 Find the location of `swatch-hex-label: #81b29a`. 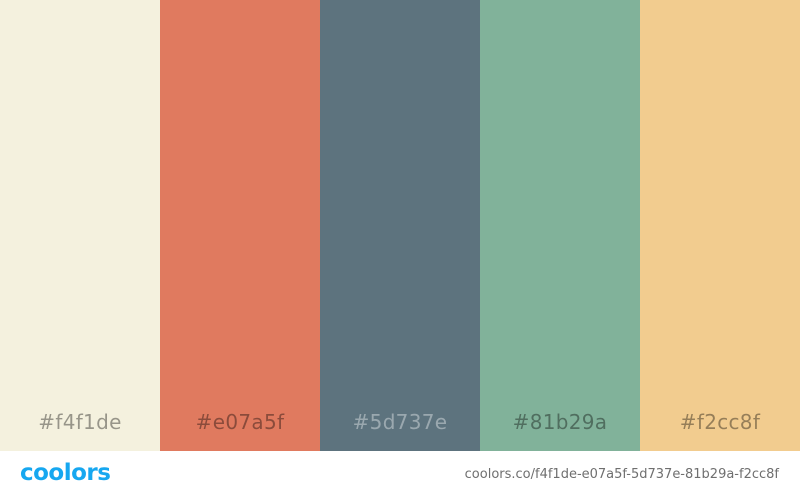

swatch-hex-label: #81b29a is located at coordinates (560, 422).